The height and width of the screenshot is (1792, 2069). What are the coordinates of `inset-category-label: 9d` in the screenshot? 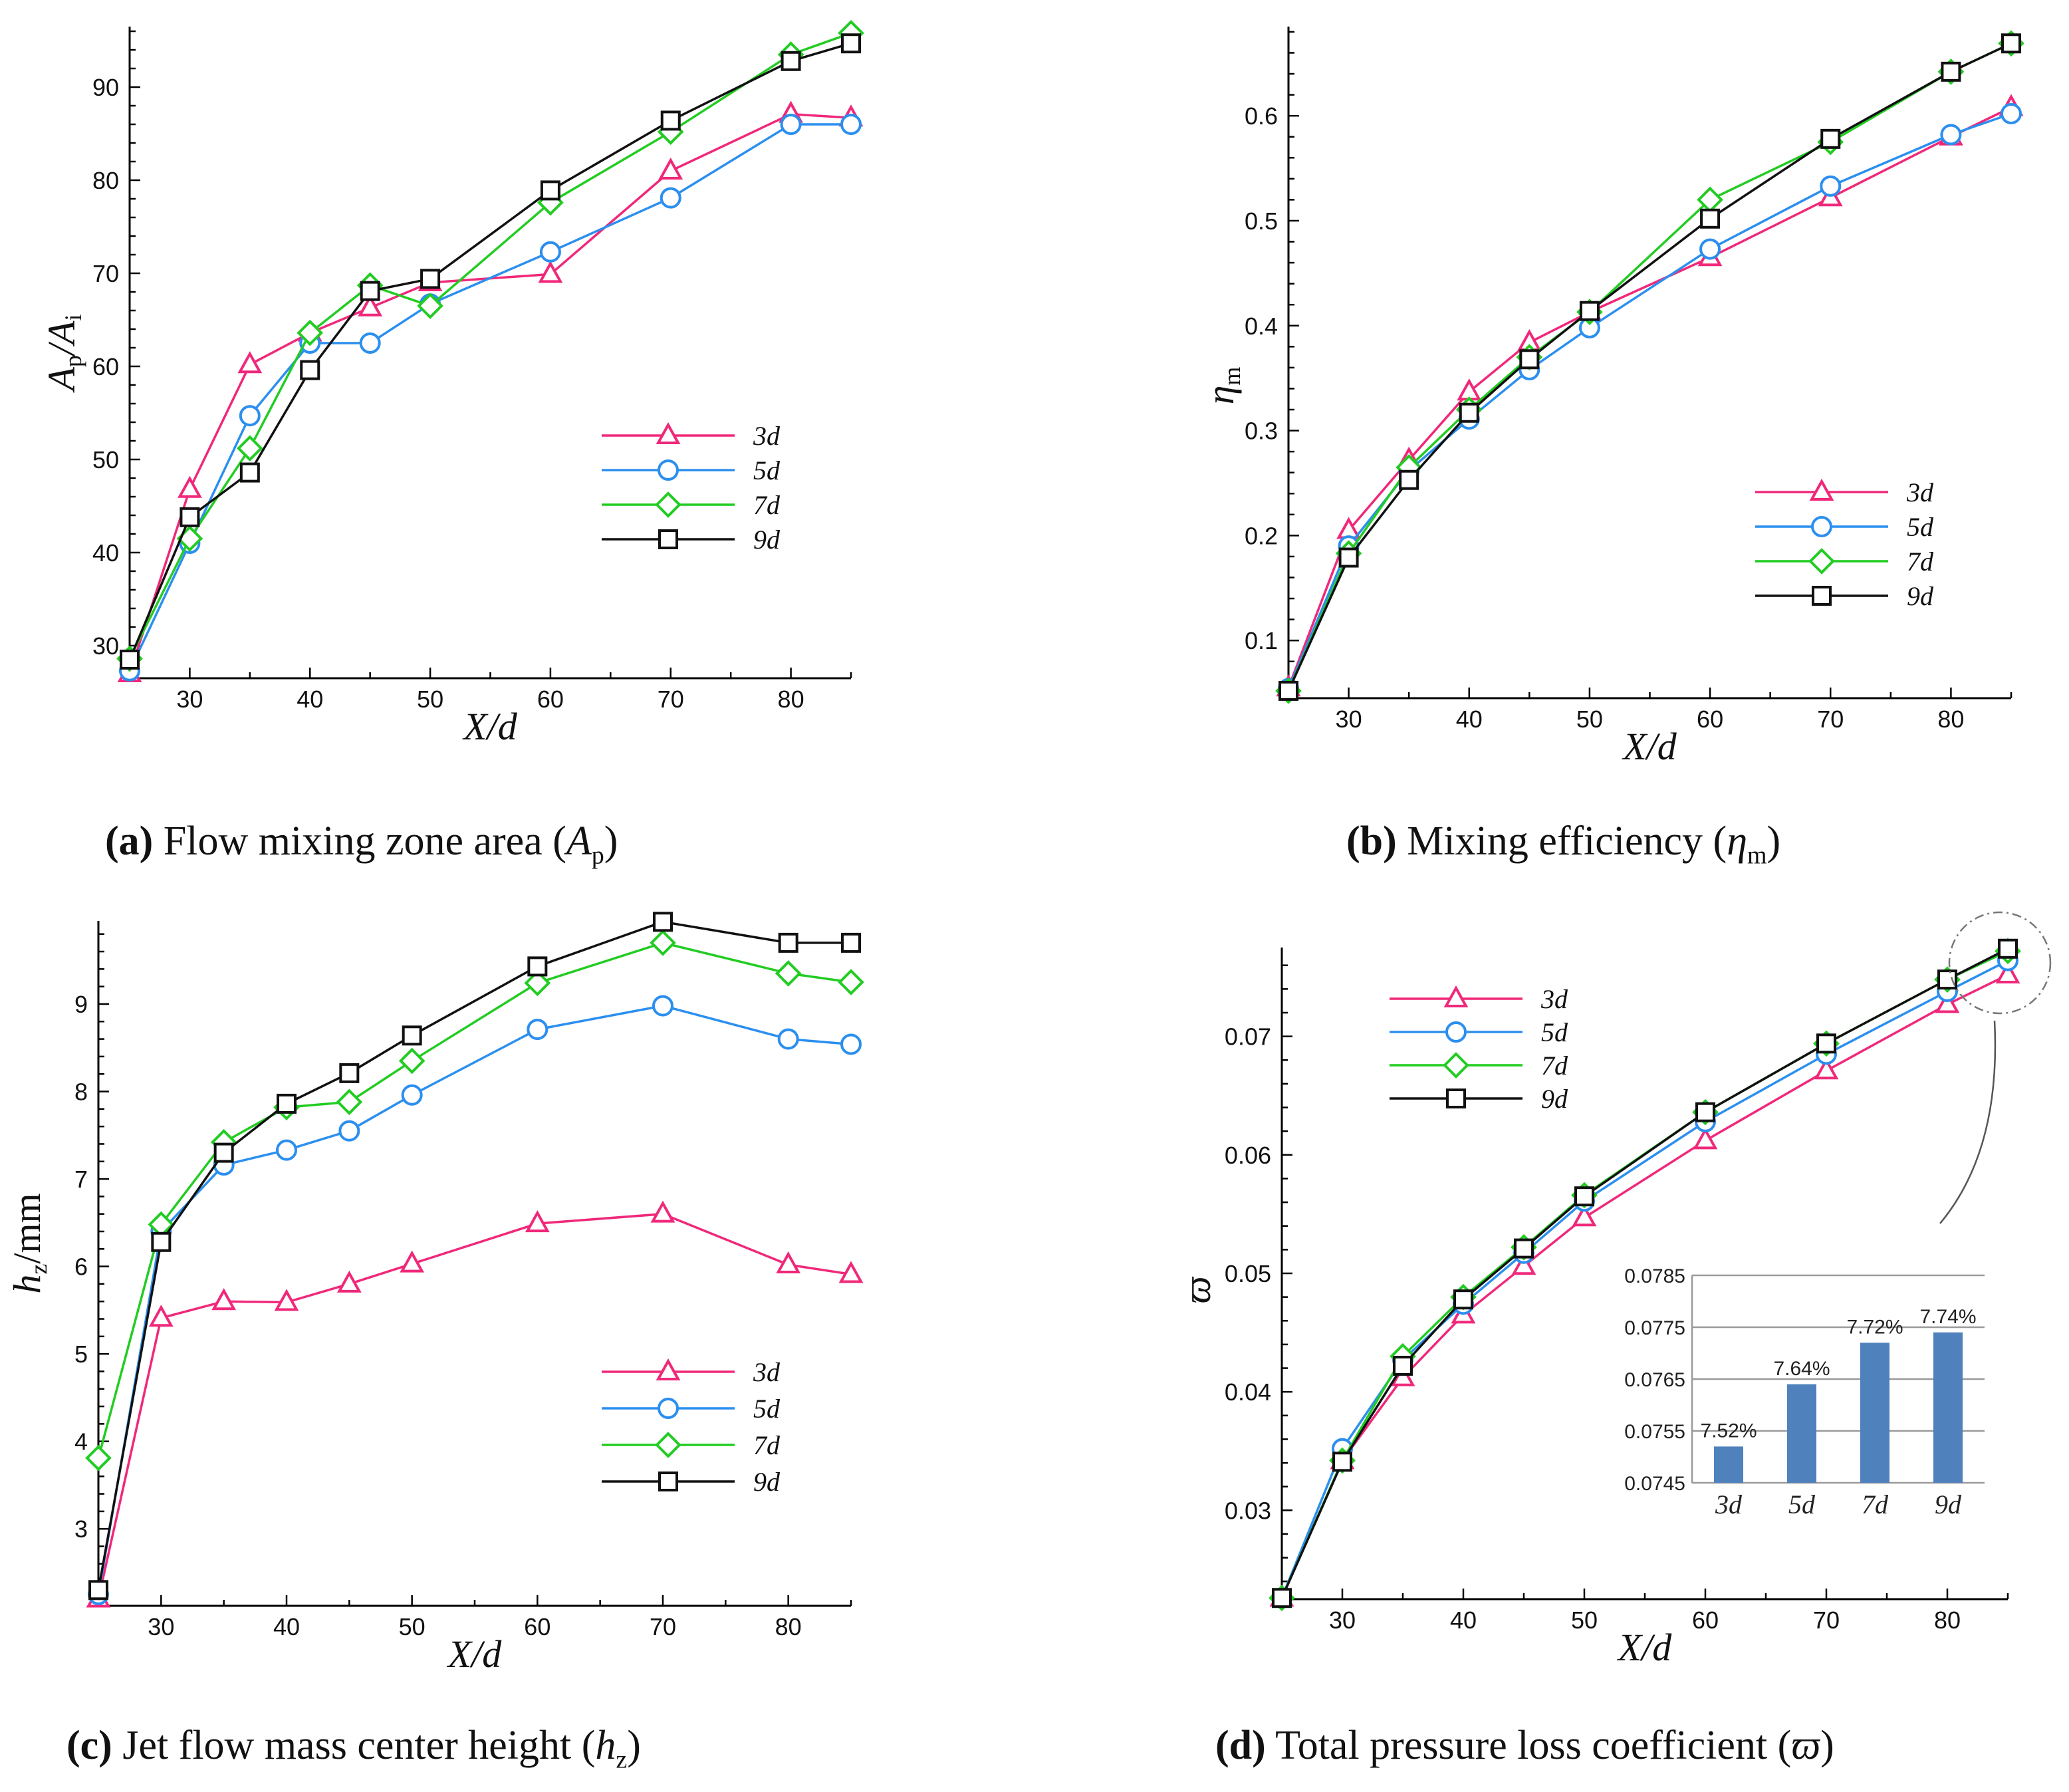 It's located at (1948, 1504).